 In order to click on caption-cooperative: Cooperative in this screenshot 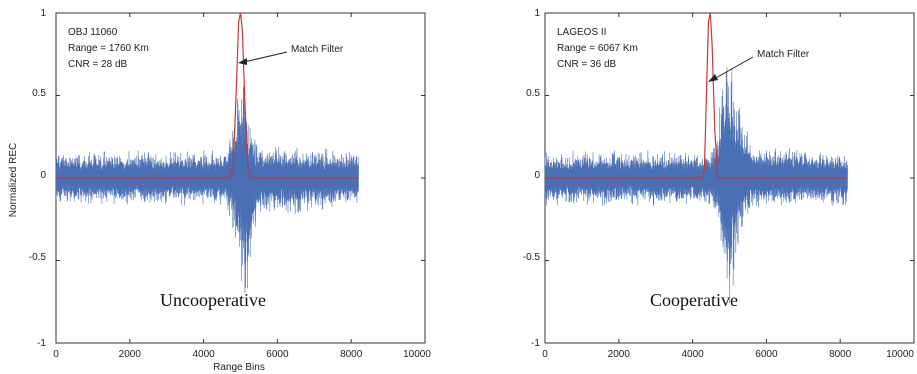, I will do `click(694, 300)`.